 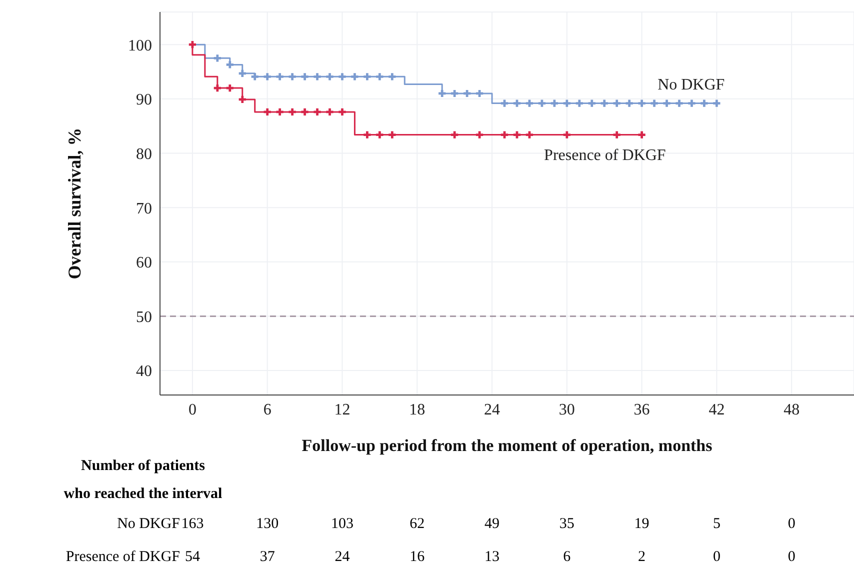 What do you see at coordinates (143, 494) in the screenshot?
I see `text: who reached the interval` at bounding box center [143, 494].